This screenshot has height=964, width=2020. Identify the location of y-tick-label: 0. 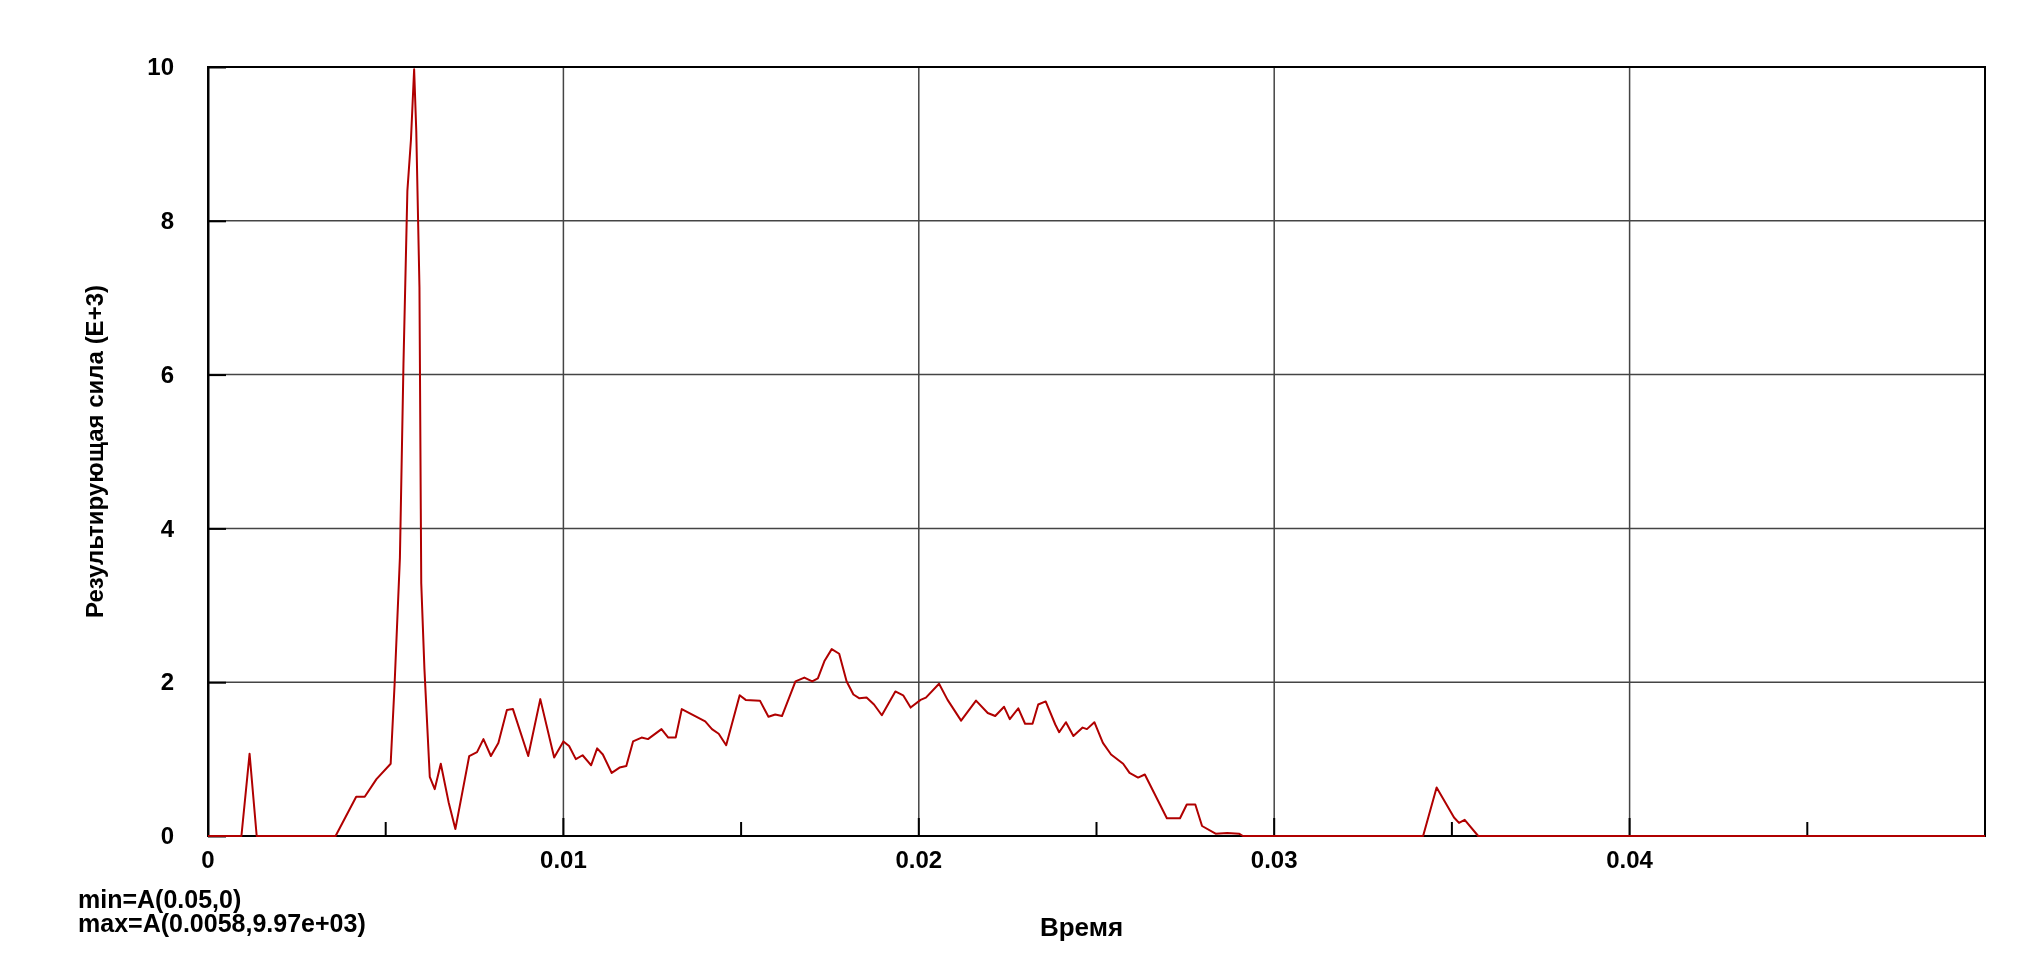
(167, 836).